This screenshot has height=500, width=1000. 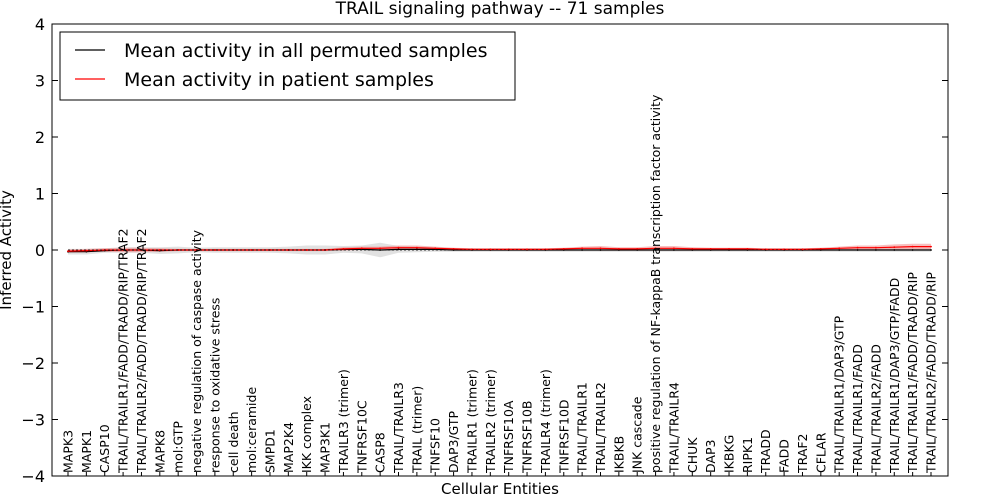 What do you see at coordinates (33, 363) in the screenshot?
I see `y-tick-label: −2` at bounding box center [33, 363].